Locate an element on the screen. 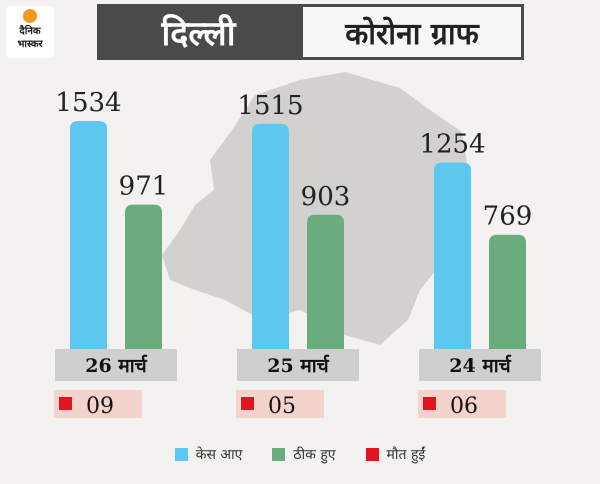 Image resolution: width=600 pixels, height=484 pixels. legend-swatch-deaths is located at coordinates (372, 454).